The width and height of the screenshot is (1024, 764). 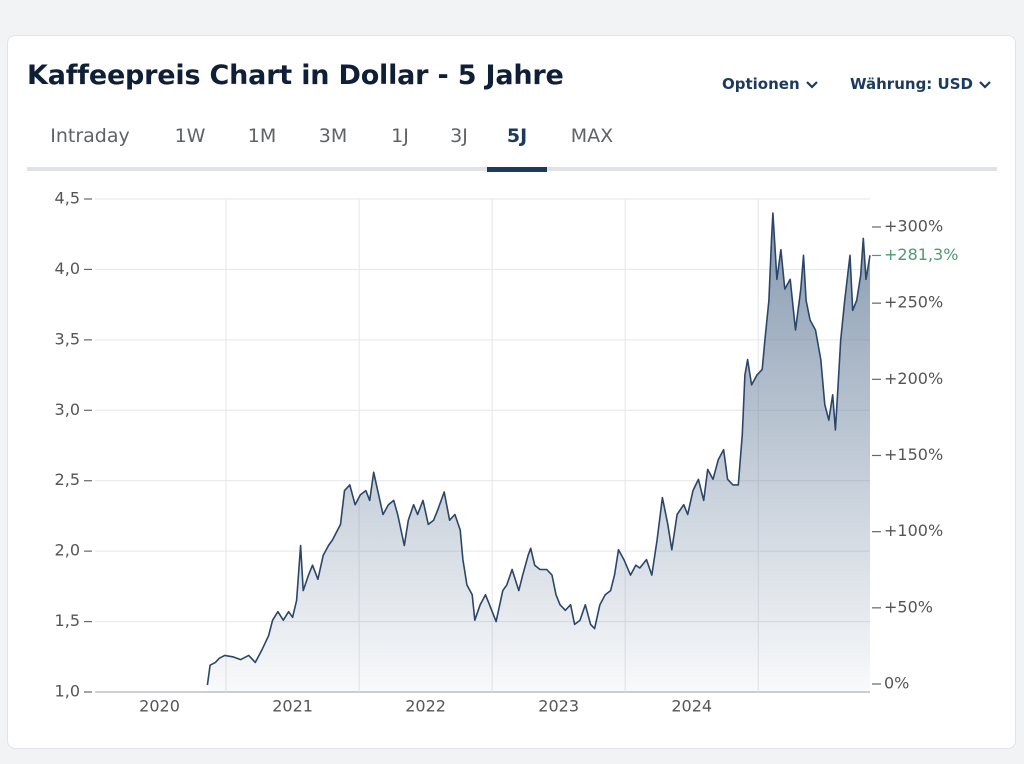 What do you see at coordinates (913, 454) in the screenshot?
I see `y2-tick-label: +150%` at bounding box center [913, 454].